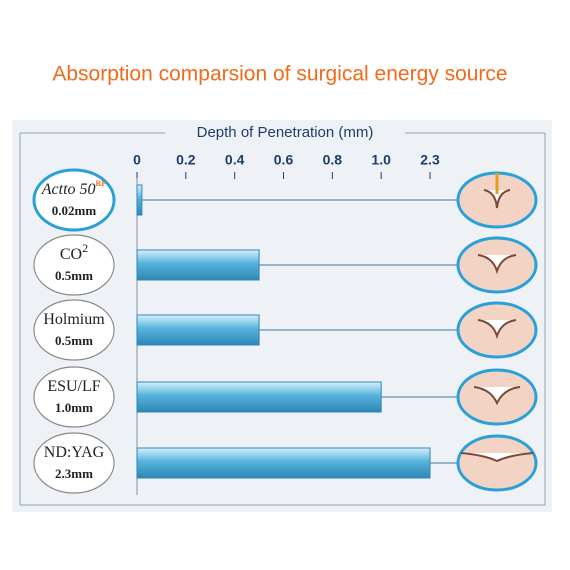  Describe the element at coordinates (74, 407) in the screenshot. I see `value-label: 1.0mm` at that location.